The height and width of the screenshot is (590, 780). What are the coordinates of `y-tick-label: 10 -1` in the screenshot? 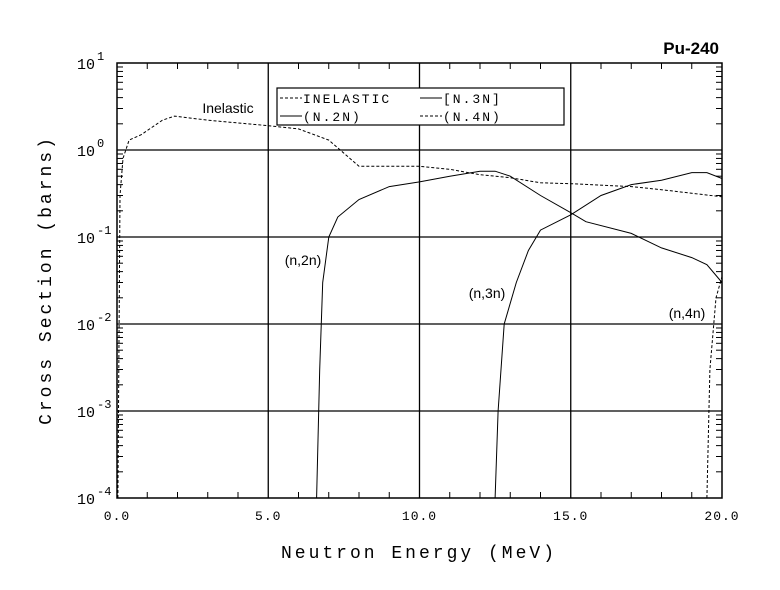 It's located at (94, 236).